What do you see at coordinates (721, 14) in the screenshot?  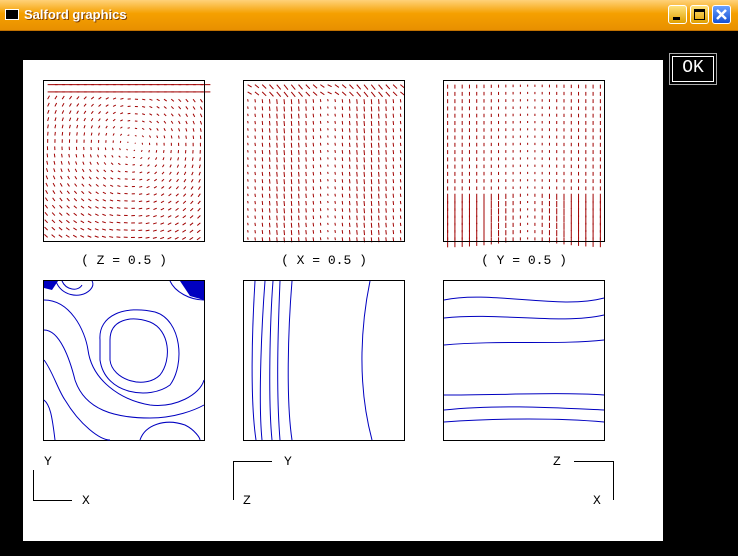 I see `close-button` at bounding box center [721, 14].